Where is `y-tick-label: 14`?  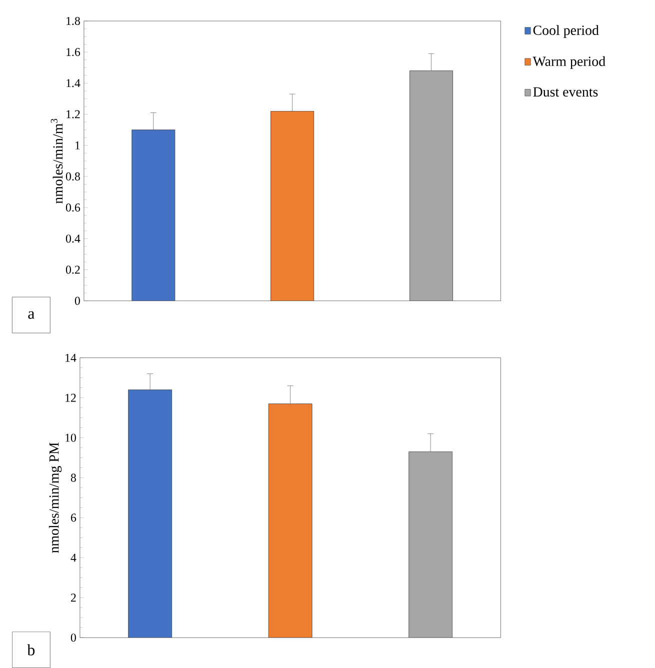 y-tick-label: 14 is located at coordinates (71, 358).